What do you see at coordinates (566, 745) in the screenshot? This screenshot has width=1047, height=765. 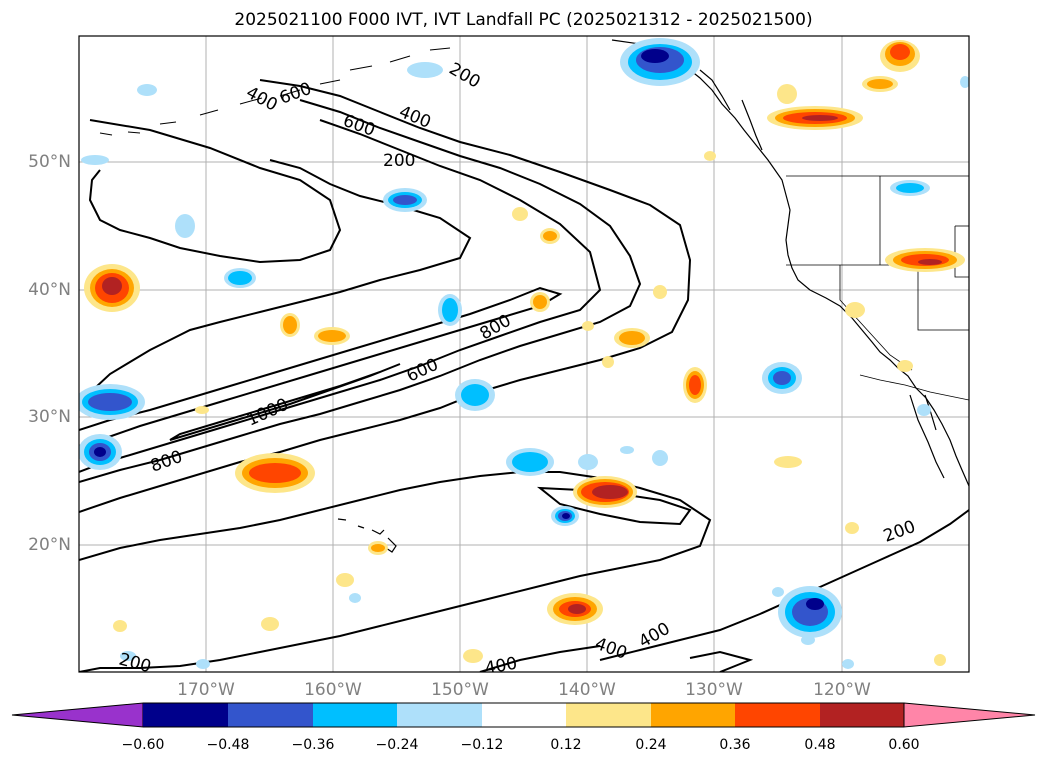 I see `colorbar-tick-label: 0.12` at bounding box center [566, 745].